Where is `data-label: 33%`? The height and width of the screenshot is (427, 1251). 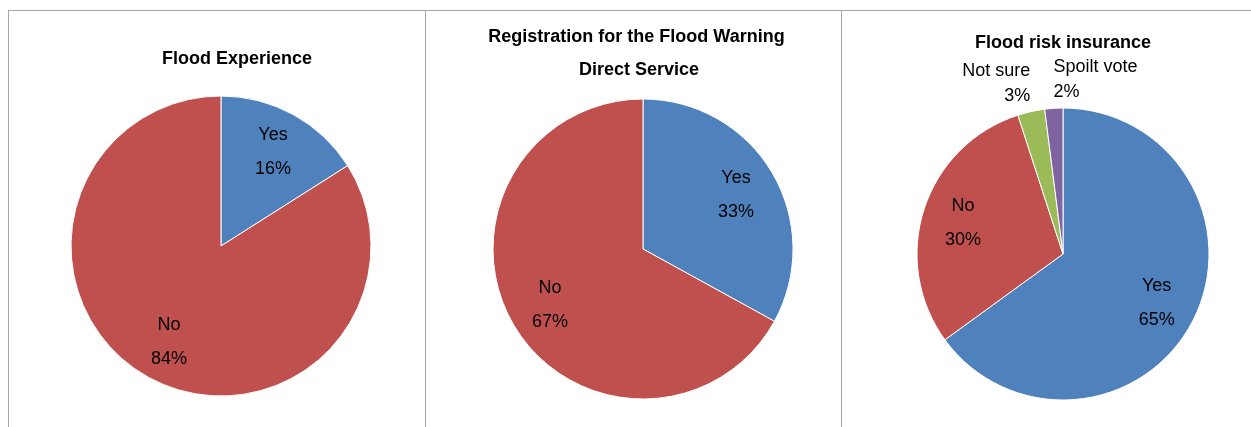 data-label: 33% is located at coordinates (735, 211).